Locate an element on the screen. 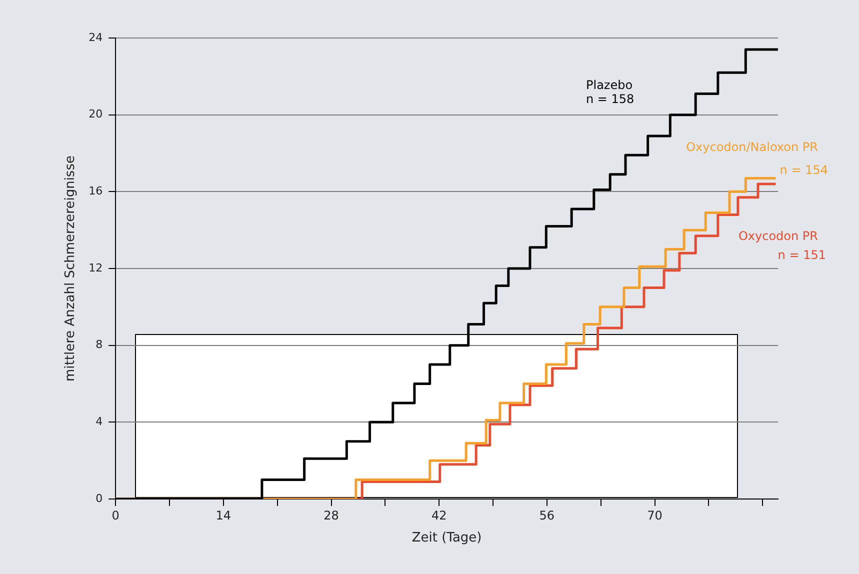  y-tick-label: 24 is located at coordinates (95, 37).